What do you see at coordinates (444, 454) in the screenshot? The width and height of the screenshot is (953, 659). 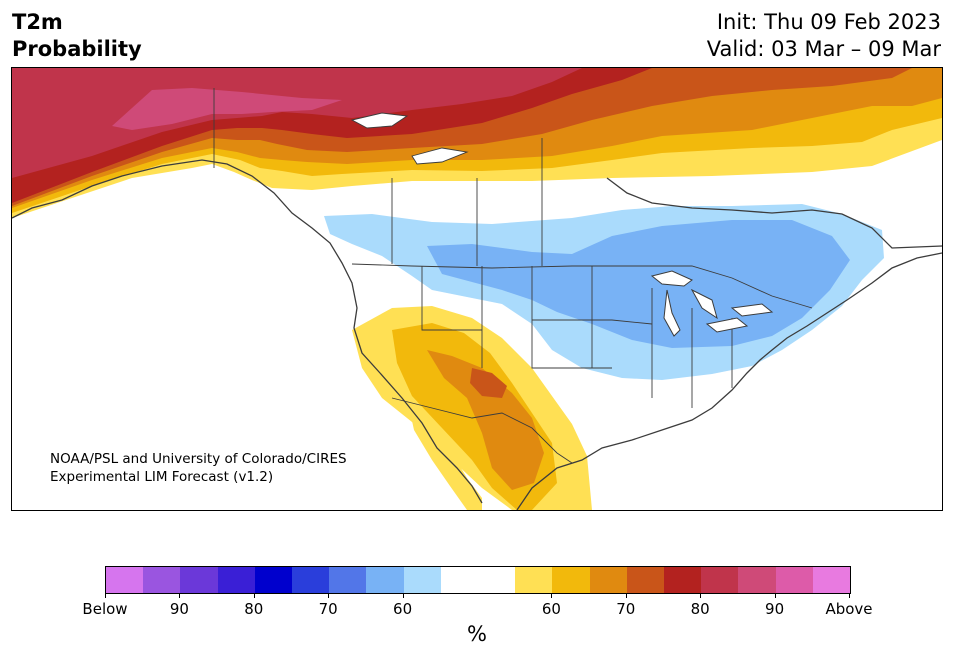 I see `above-50-gulf-coast` at bounding box center [444, 454].